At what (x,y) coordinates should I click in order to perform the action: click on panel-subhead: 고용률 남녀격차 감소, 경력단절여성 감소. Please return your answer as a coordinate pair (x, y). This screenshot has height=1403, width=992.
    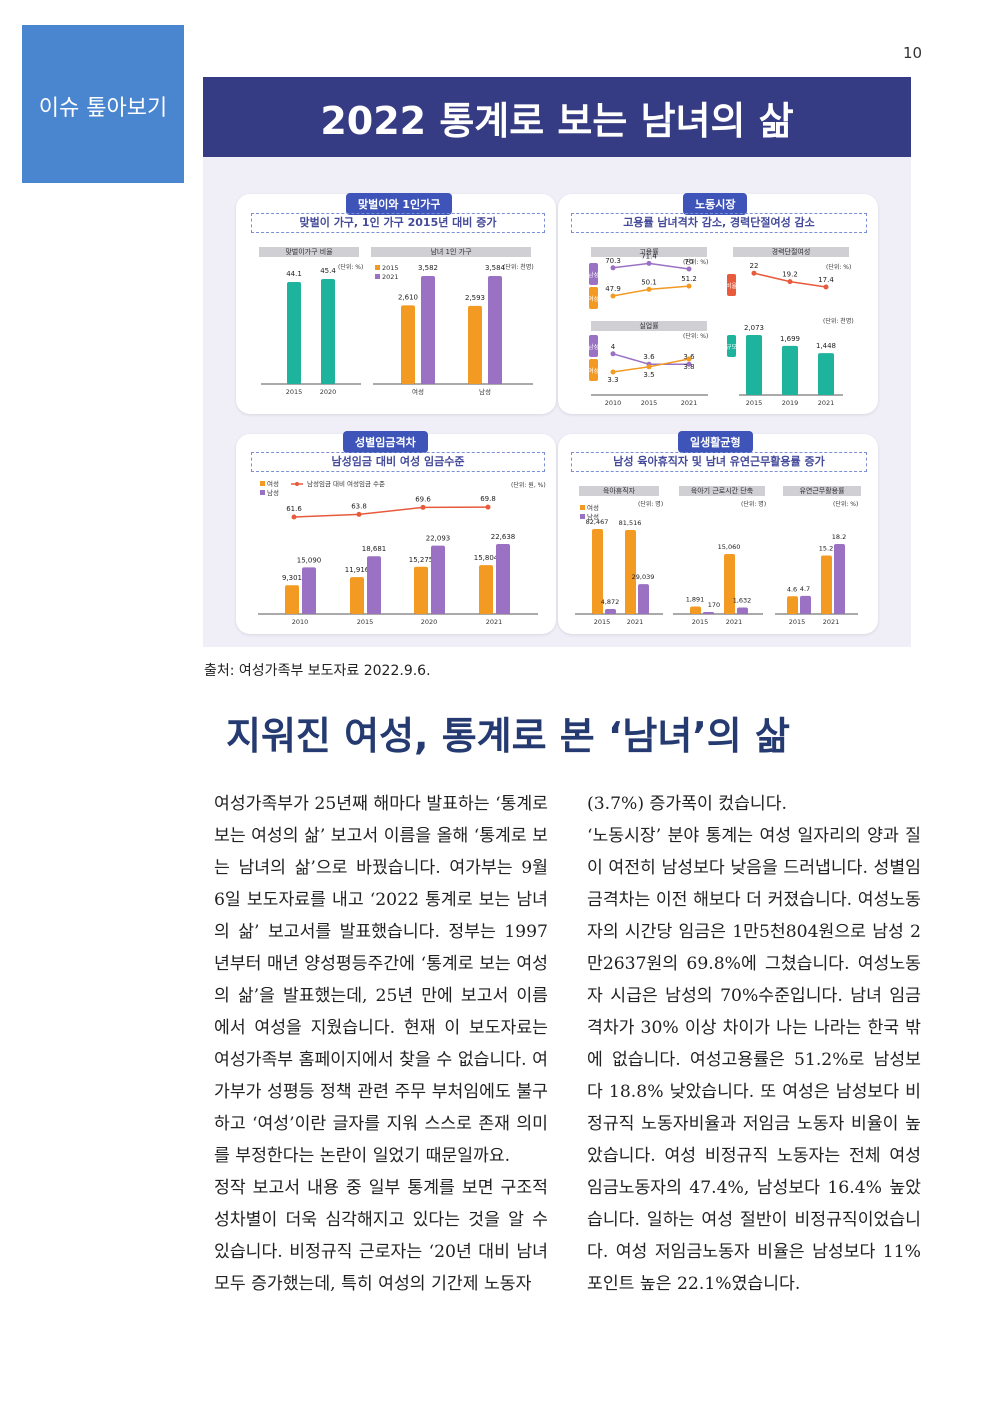
    Looking at the image, I should click on (719, 223).